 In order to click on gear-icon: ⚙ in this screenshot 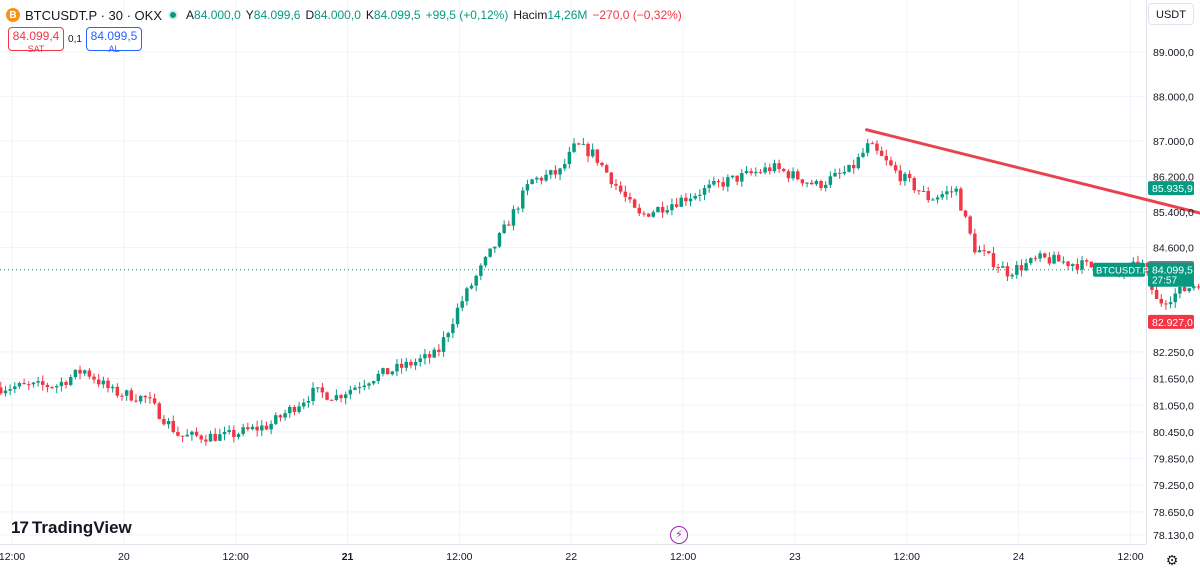, I will do `click(1172, 560)`.